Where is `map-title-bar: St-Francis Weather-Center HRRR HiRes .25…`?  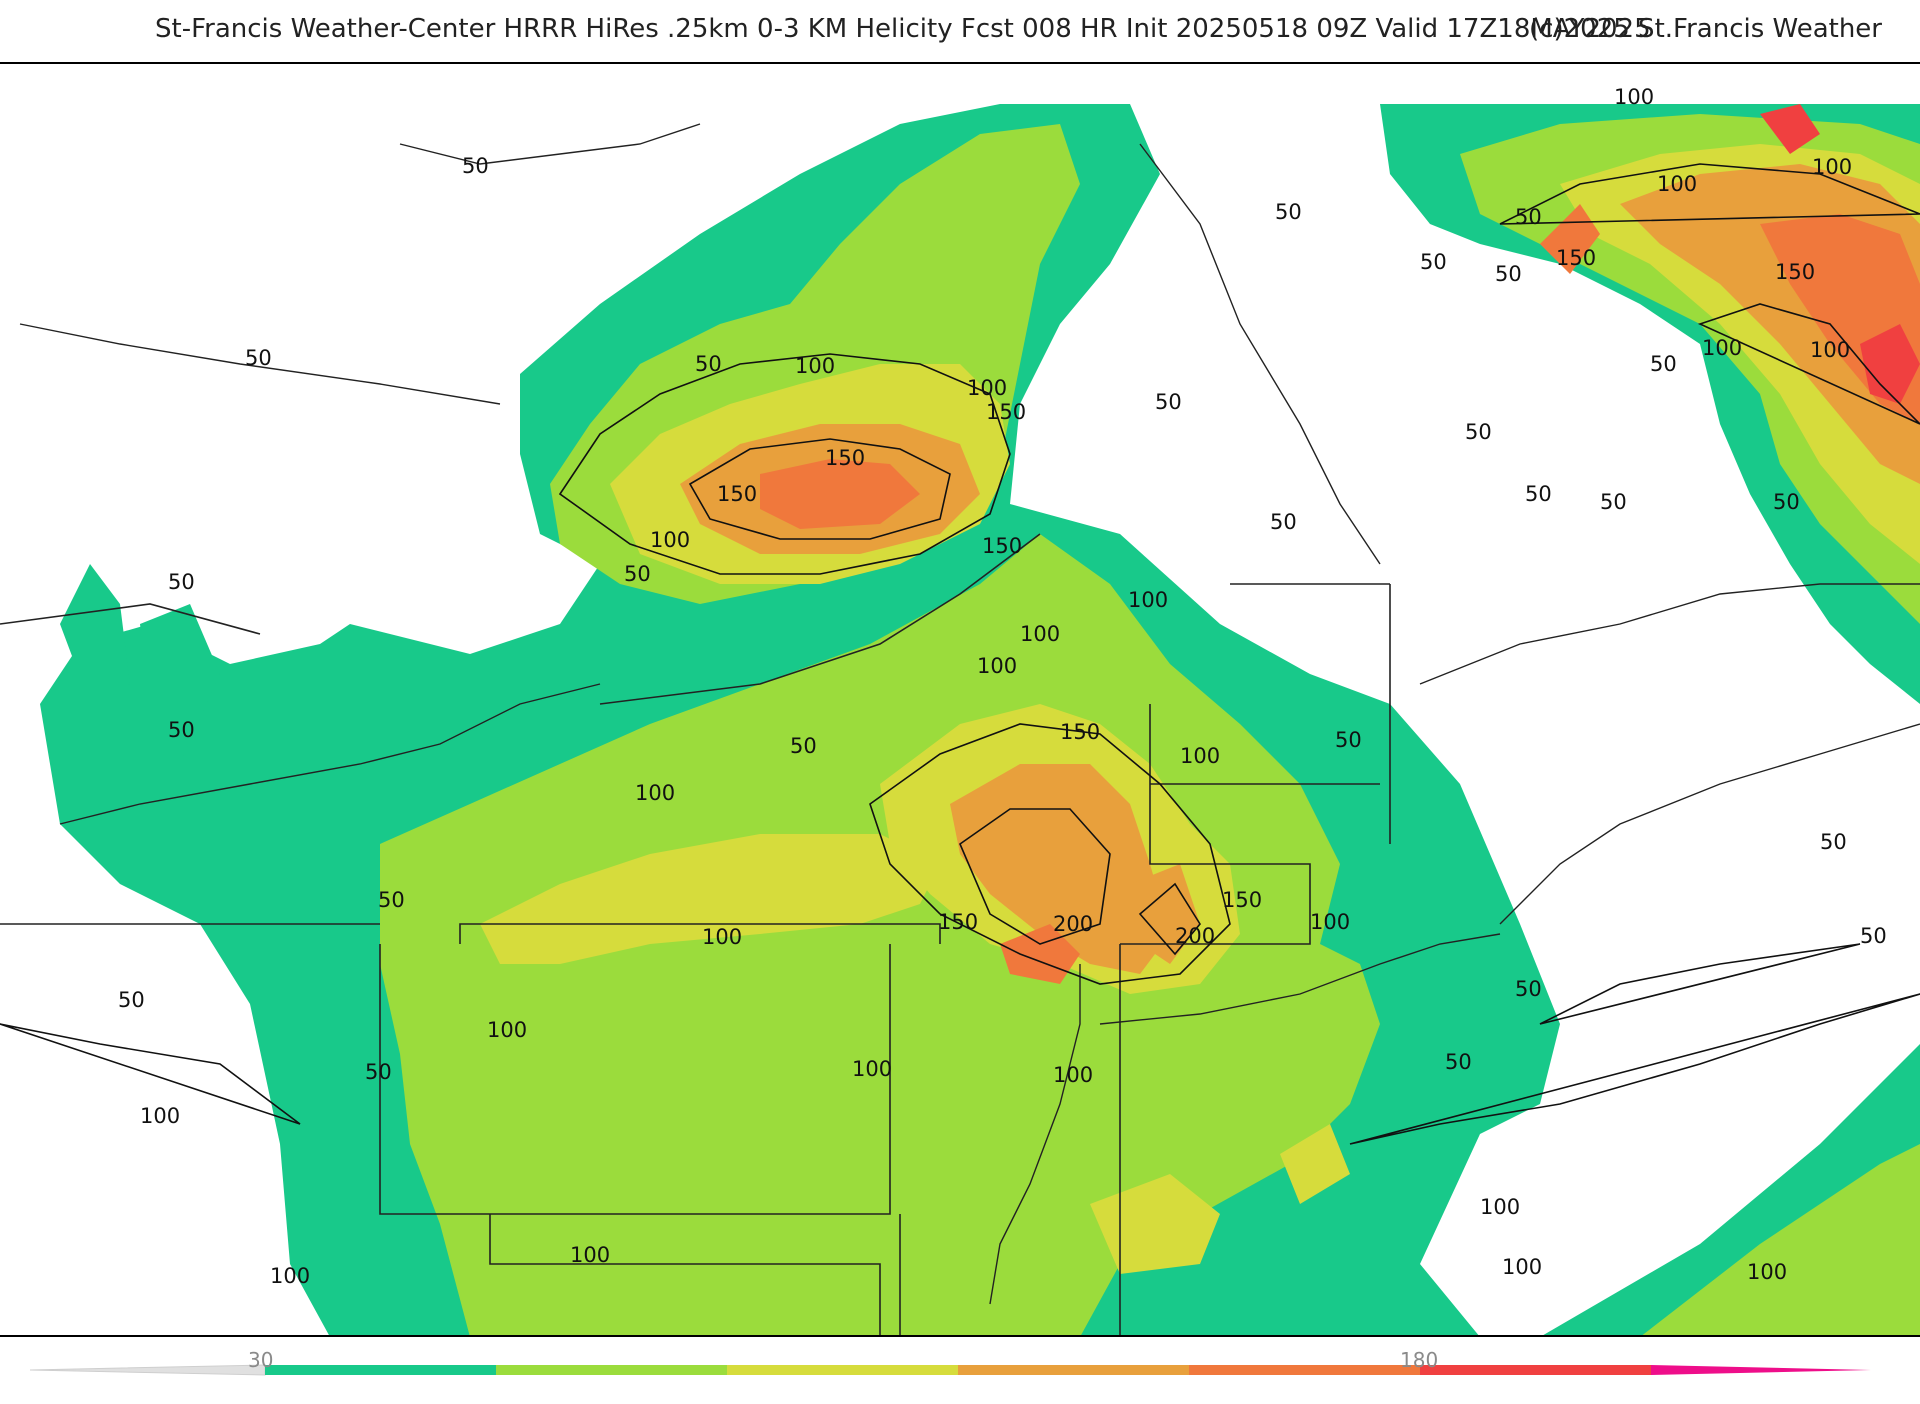 map-title-bar: St-Francis Weather-Center HRRR HiRes .25… is located at coordinates (960, 34).